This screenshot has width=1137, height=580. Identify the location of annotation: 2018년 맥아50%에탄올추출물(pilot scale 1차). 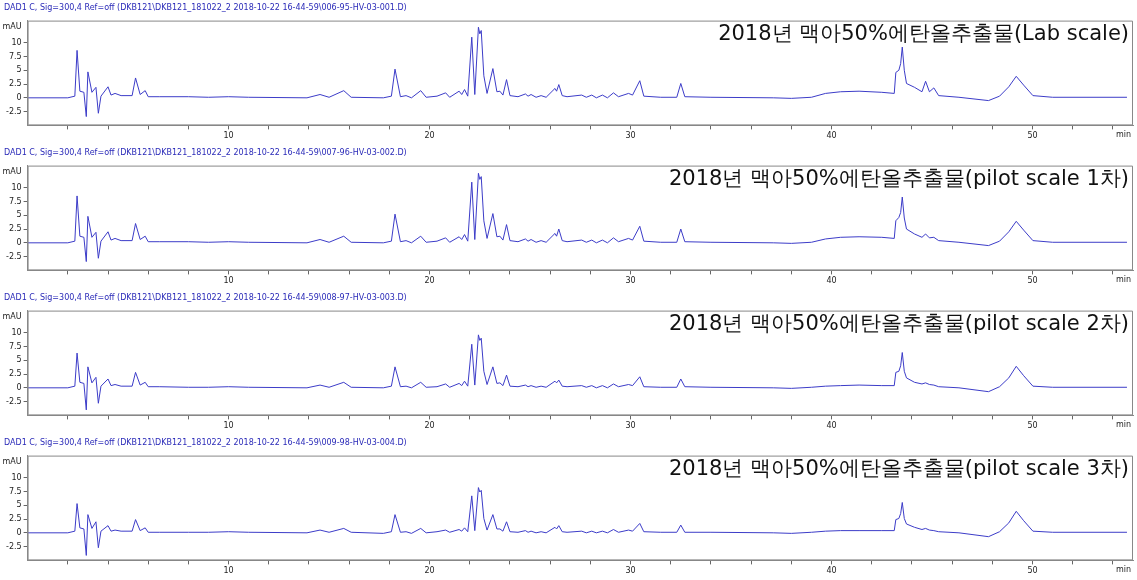
(898, 177).